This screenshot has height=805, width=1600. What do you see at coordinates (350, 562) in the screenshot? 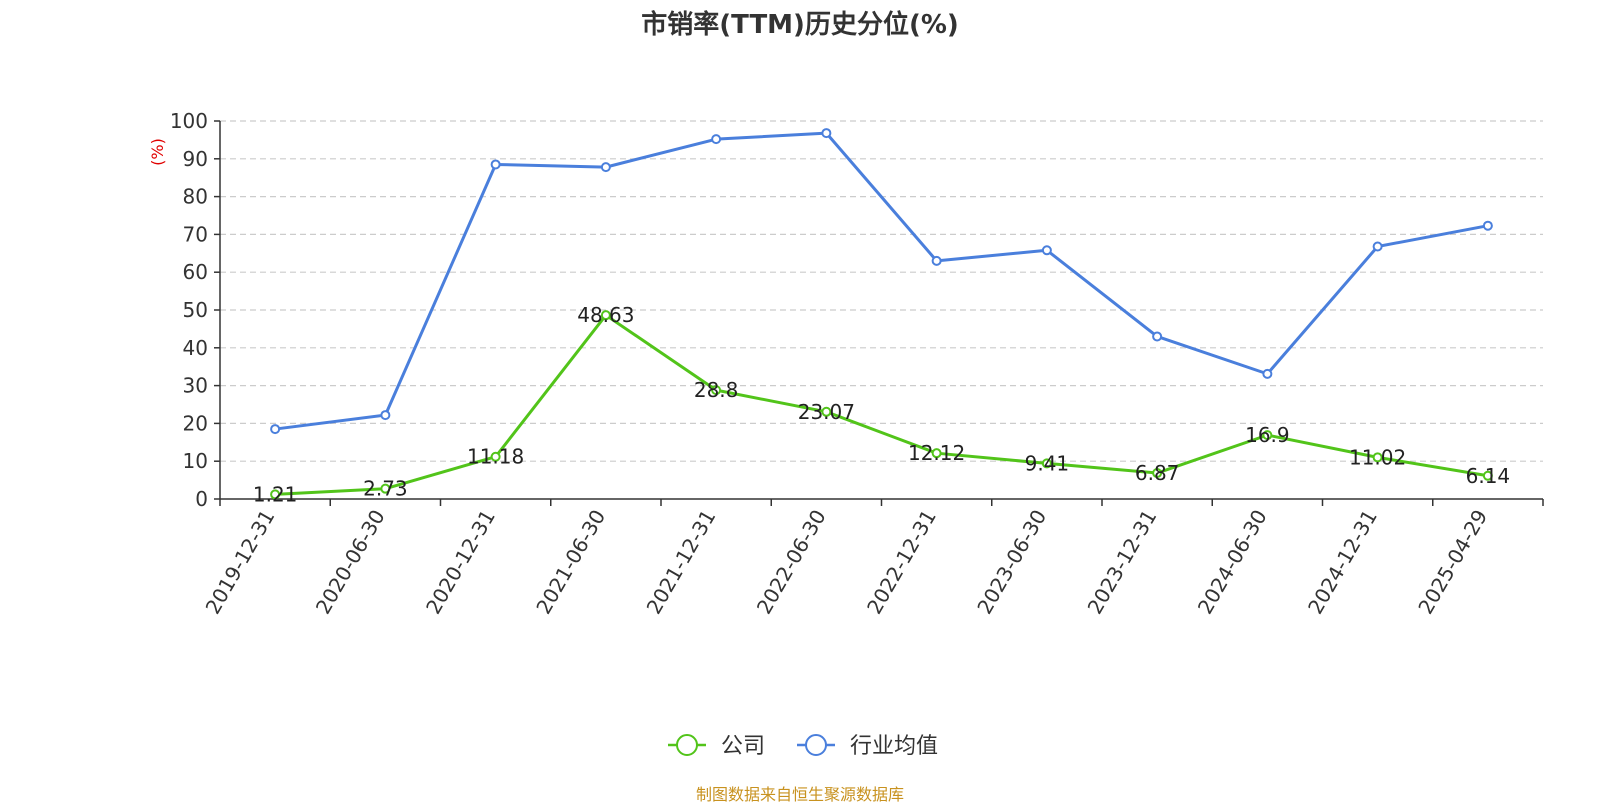
I see `x-tick-label: 2020-06-30` at bounding box center [350, 562].